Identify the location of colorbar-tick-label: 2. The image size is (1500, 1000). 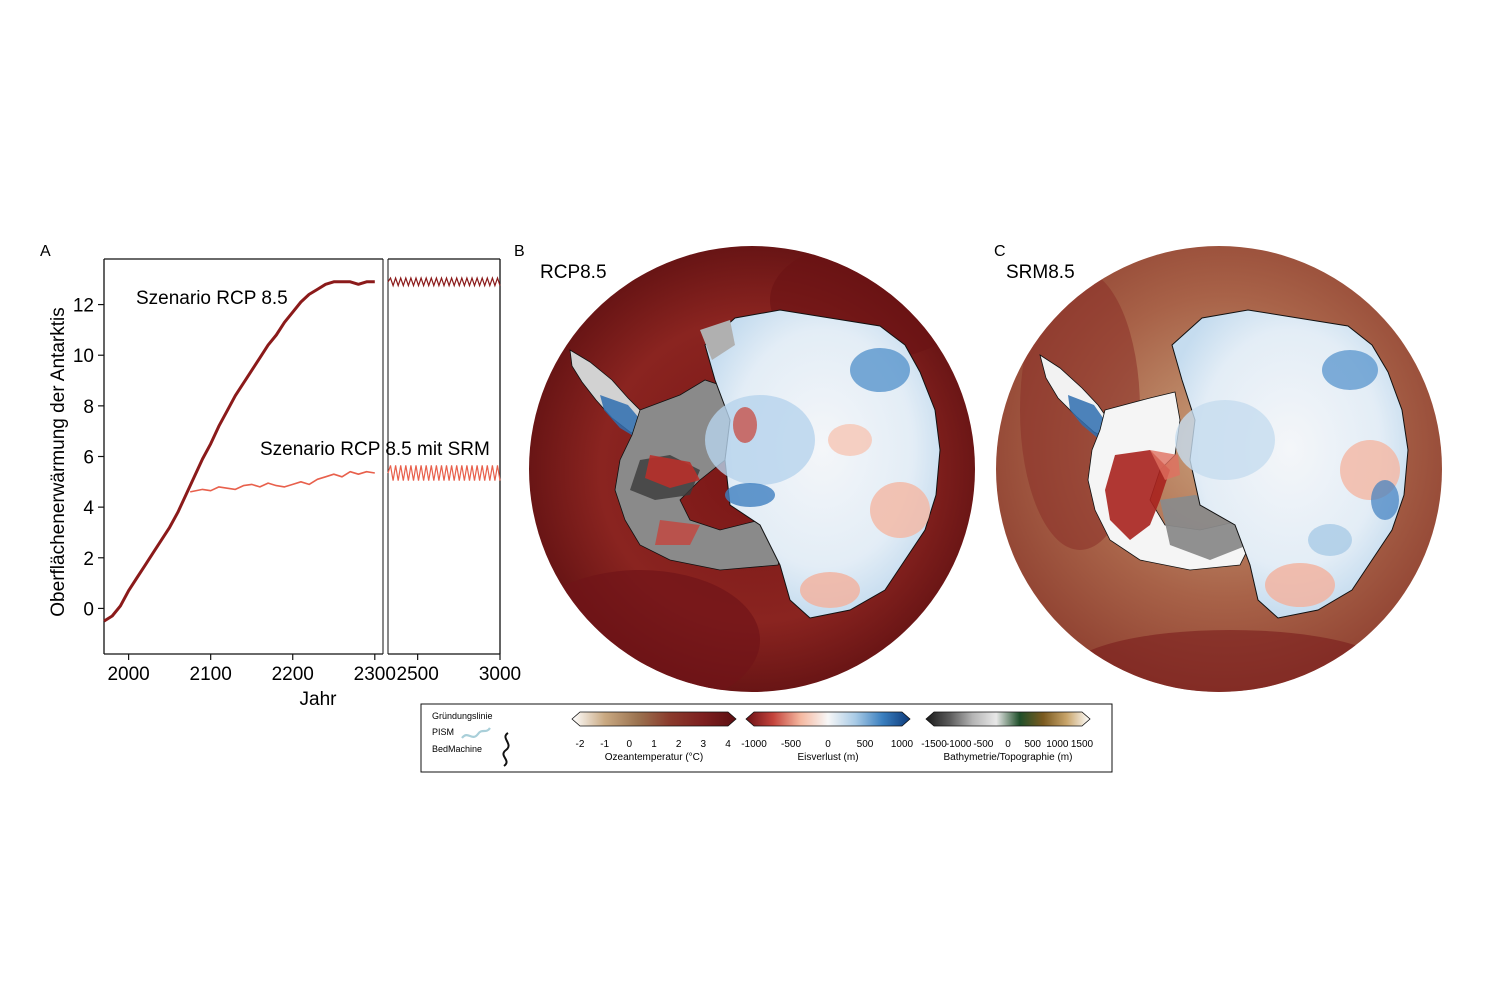
(679, 744).